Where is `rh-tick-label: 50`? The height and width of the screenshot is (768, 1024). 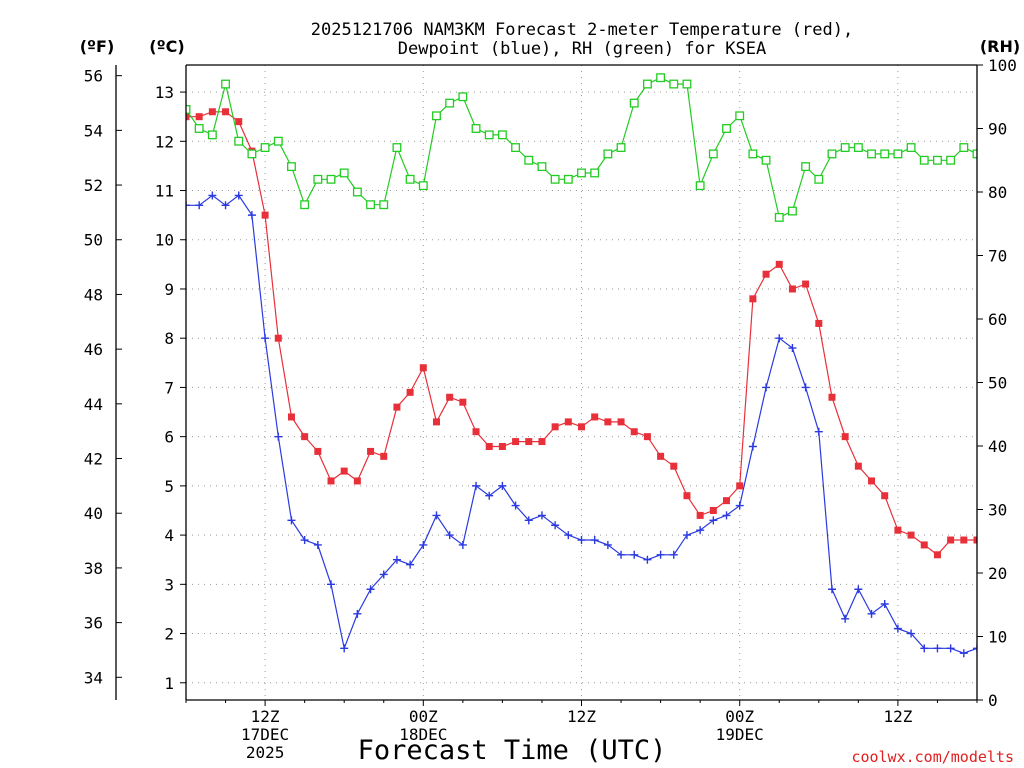
rh-tick-label: 50 is located at coordinates (997, 383).